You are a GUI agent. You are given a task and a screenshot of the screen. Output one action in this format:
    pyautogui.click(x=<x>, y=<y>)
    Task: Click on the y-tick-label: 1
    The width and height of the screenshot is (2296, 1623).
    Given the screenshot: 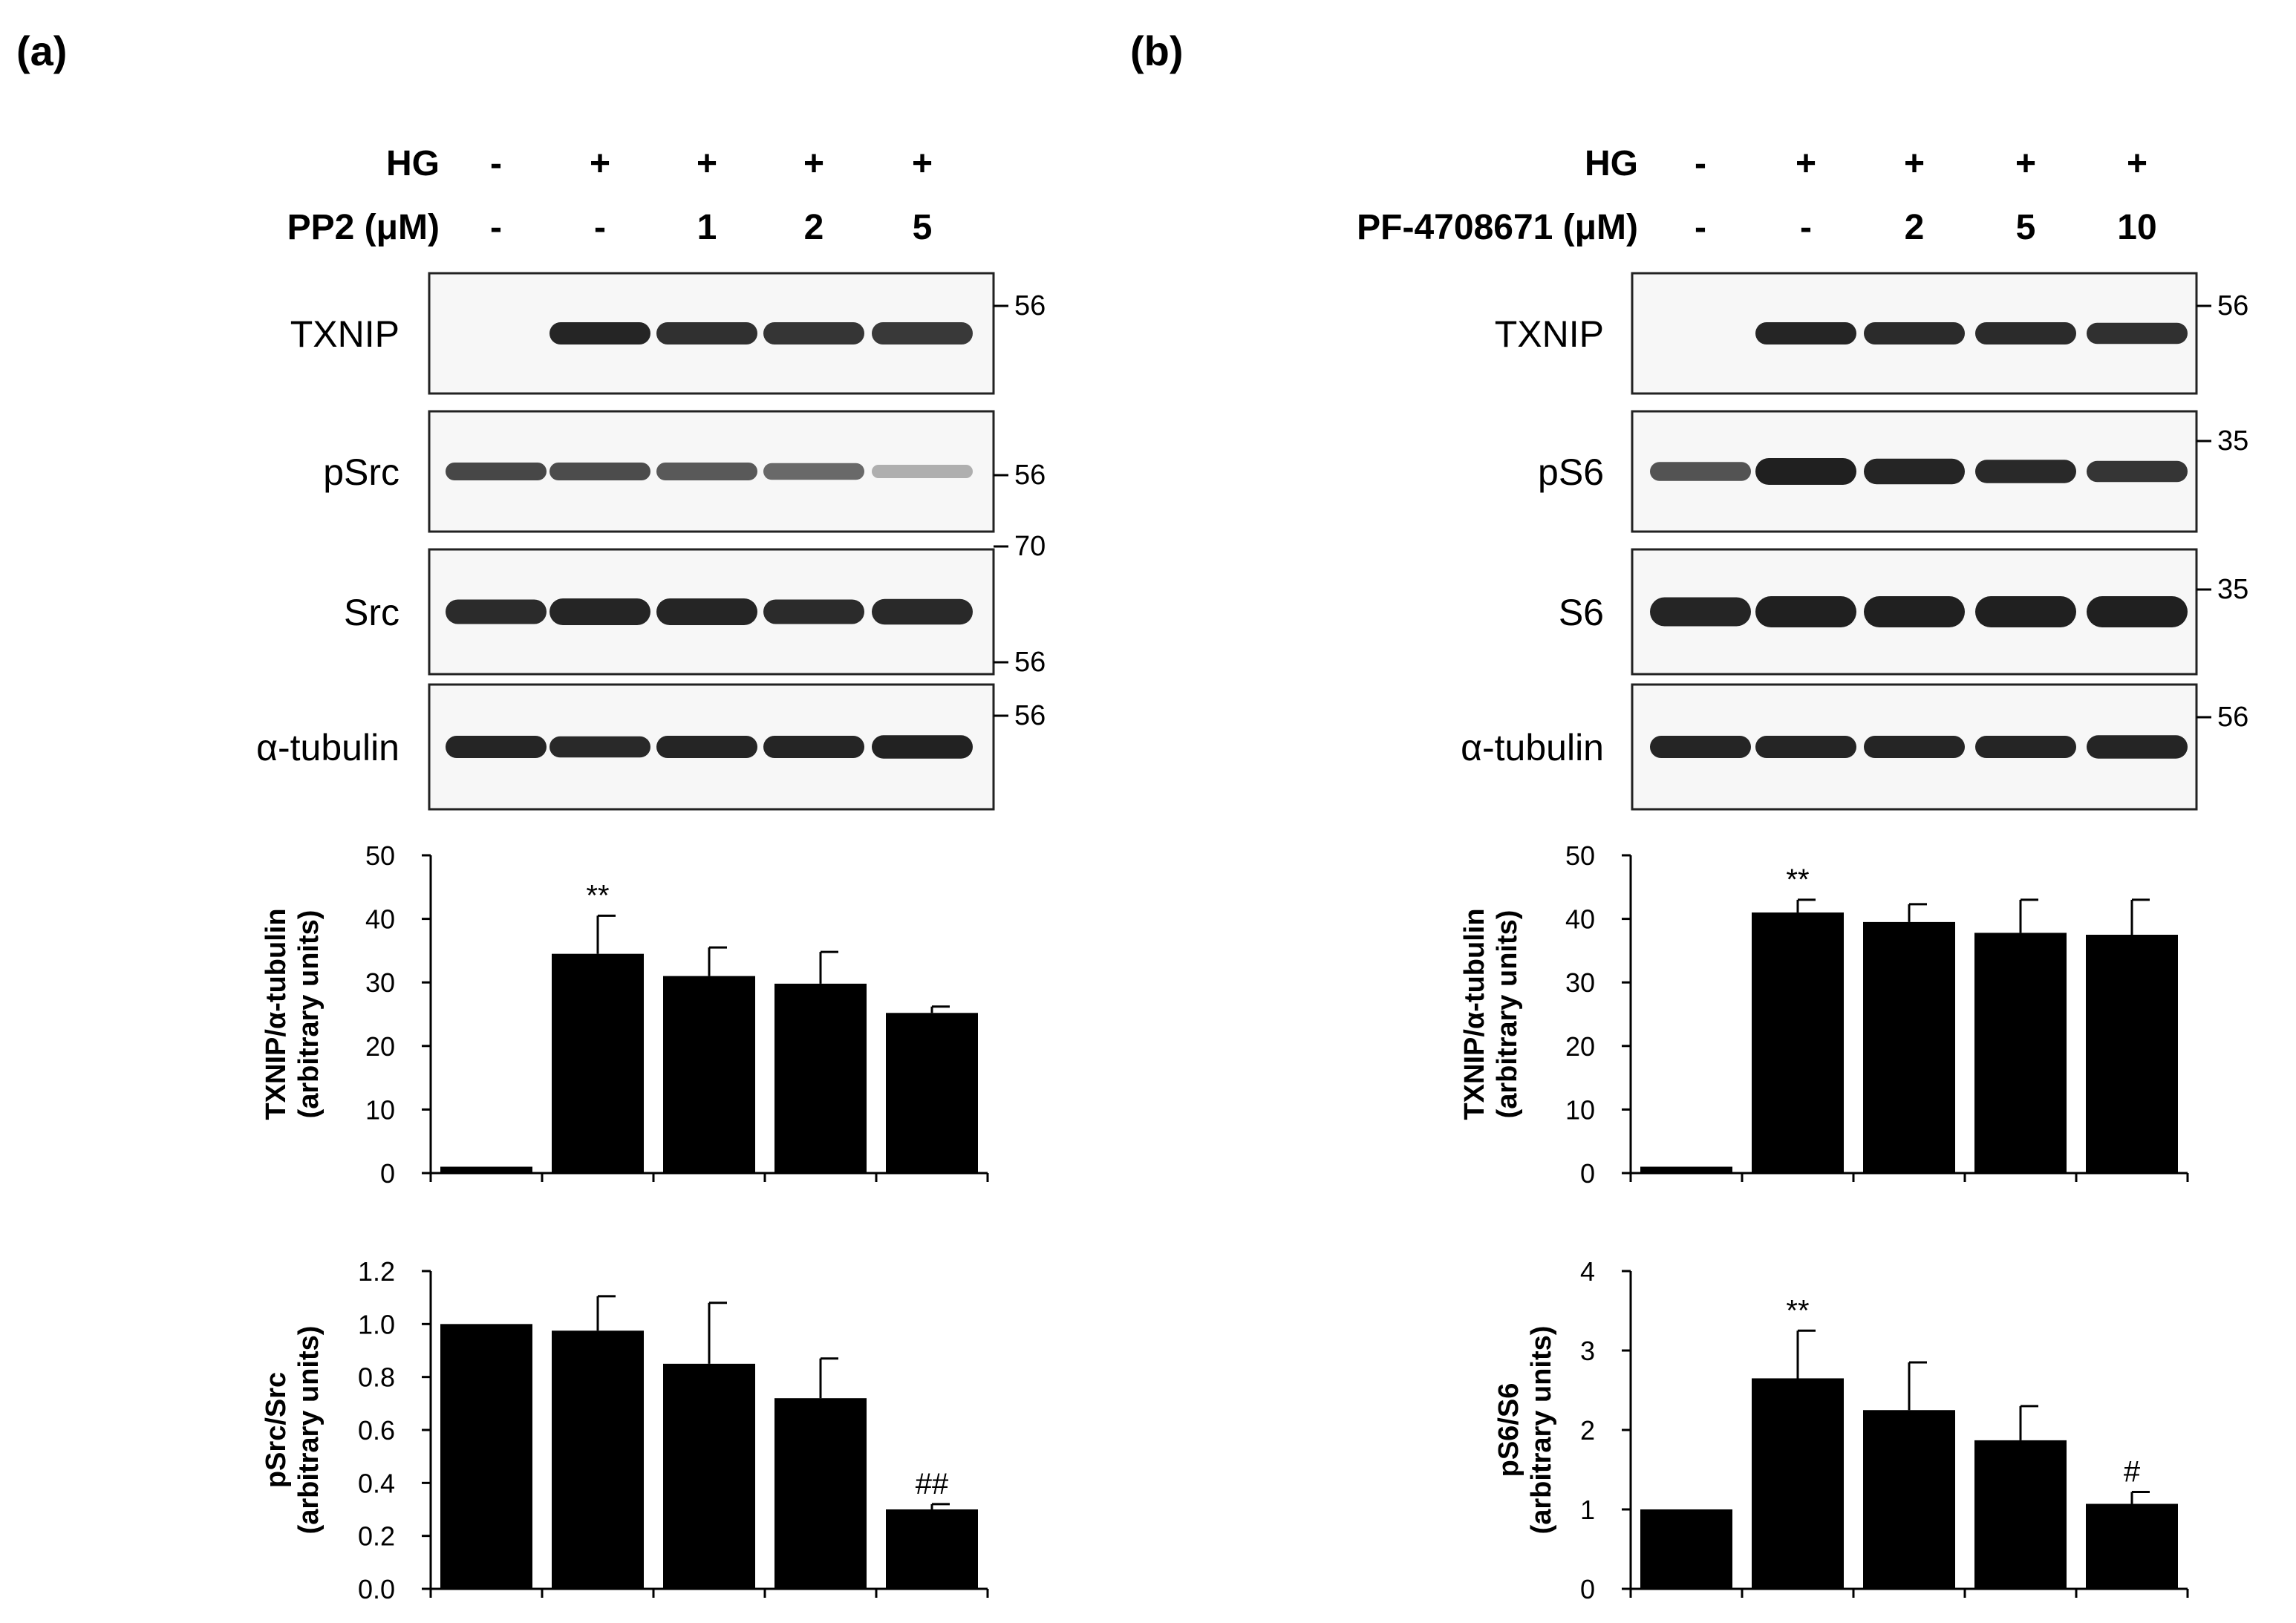 What is the action you would take?
    pyautogui.click(x=1587, y=1510)
    